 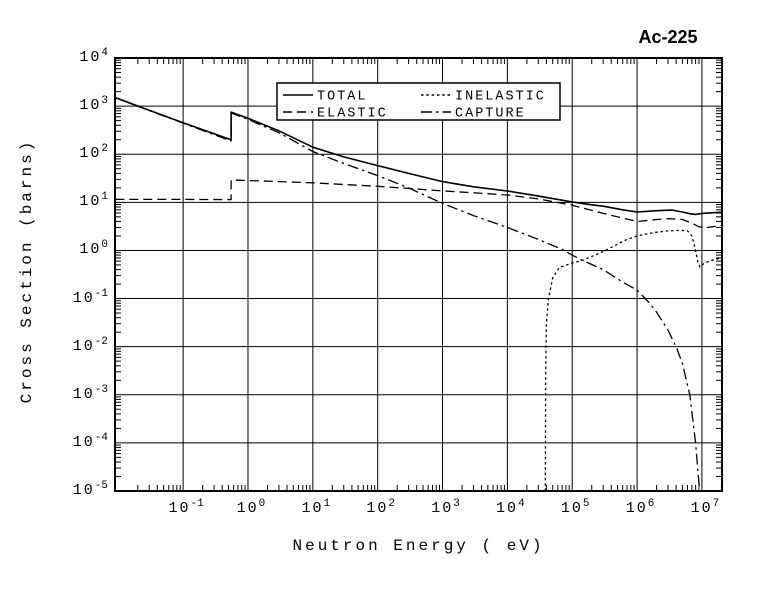 I want to click on legend-box, so click(x=418, y=101).